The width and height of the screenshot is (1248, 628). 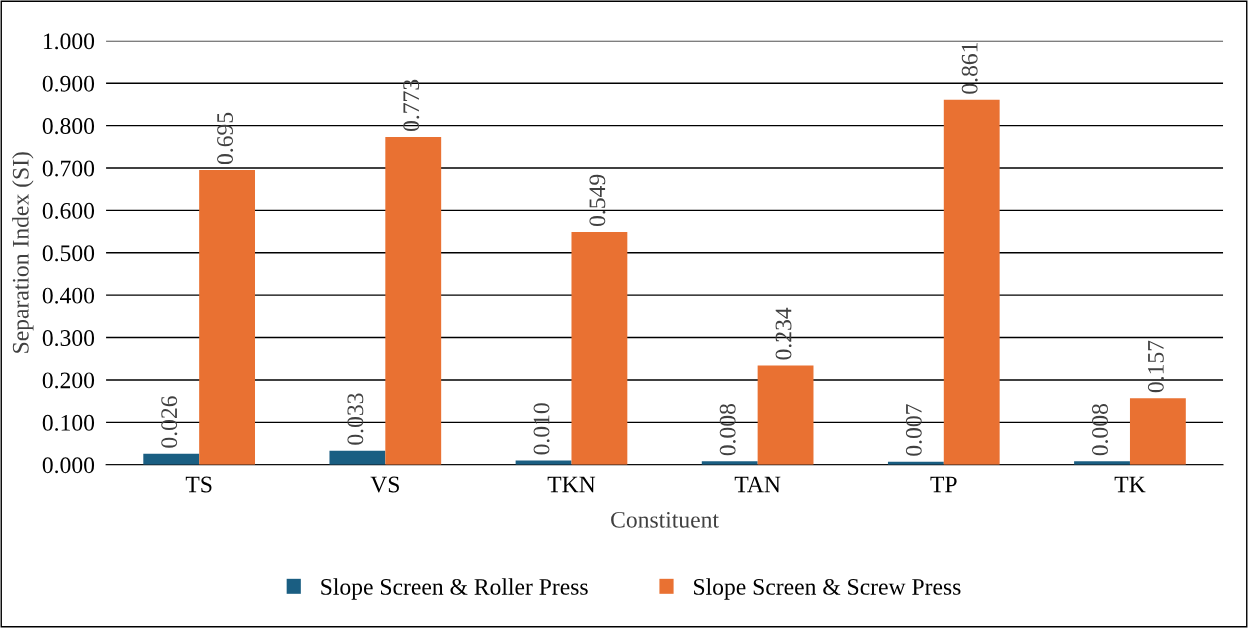 What do you see at coordinates (913, 430) in the screenshot?
I see `data-label: 0.007` at bounding box center [913, 430].